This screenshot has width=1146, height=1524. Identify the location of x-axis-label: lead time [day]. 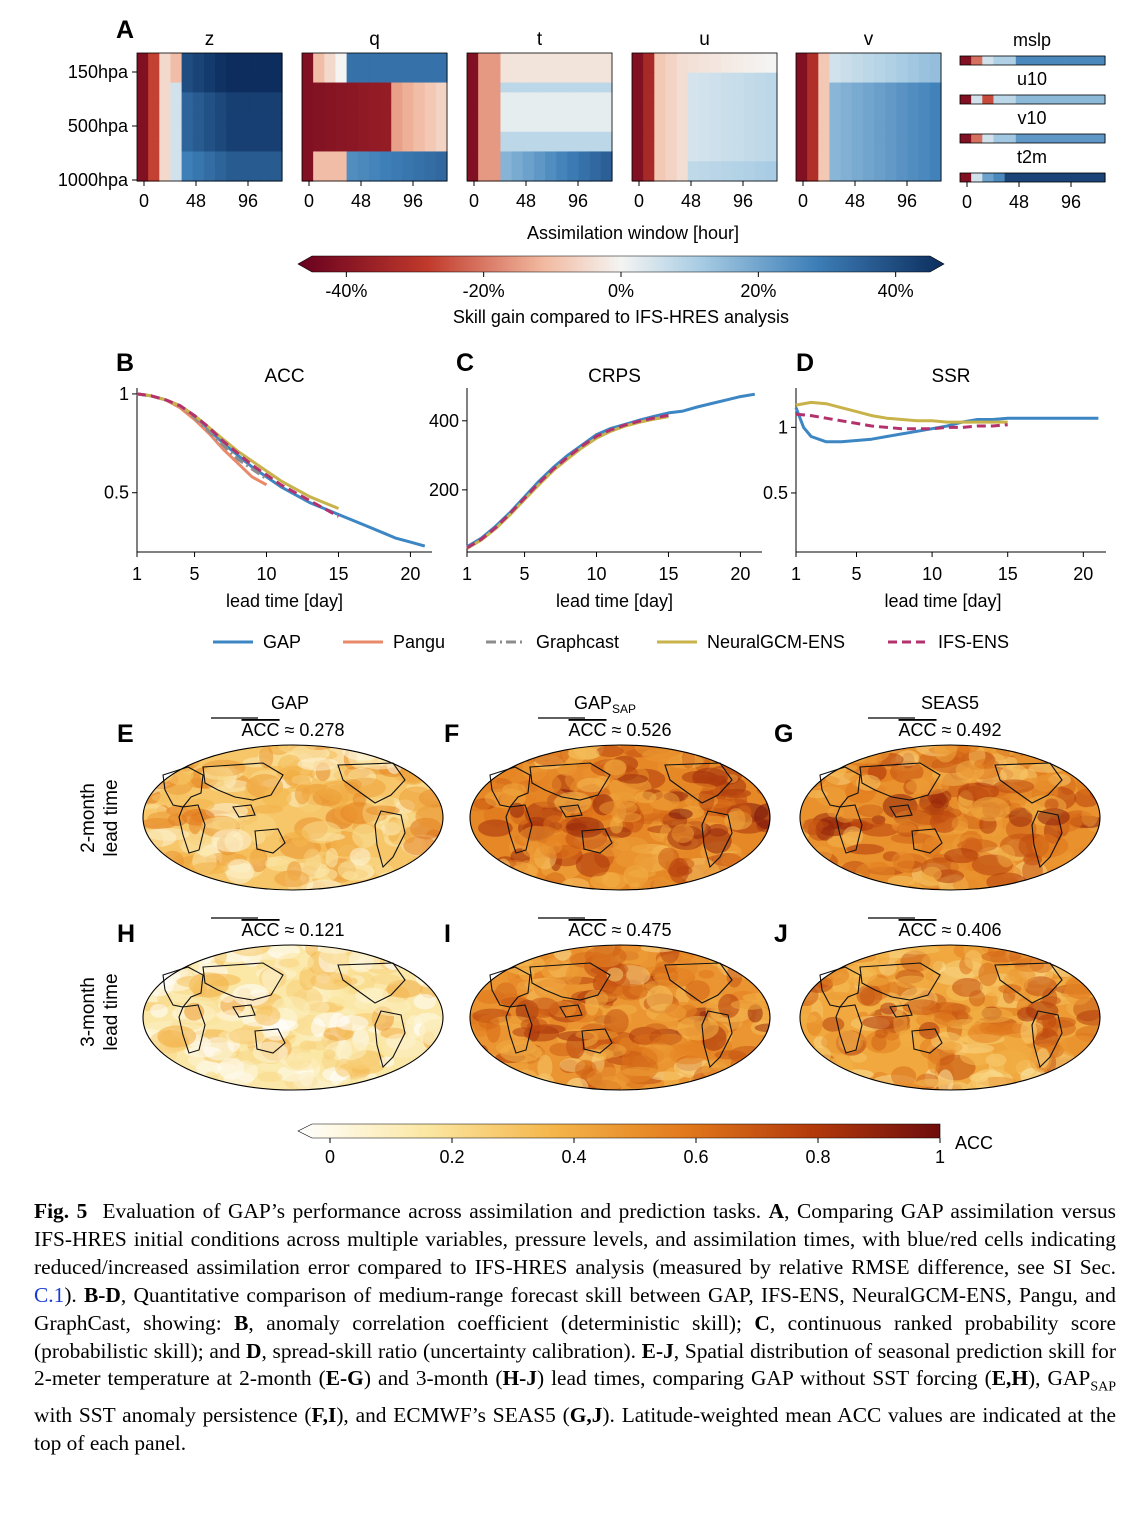
(284, 601).